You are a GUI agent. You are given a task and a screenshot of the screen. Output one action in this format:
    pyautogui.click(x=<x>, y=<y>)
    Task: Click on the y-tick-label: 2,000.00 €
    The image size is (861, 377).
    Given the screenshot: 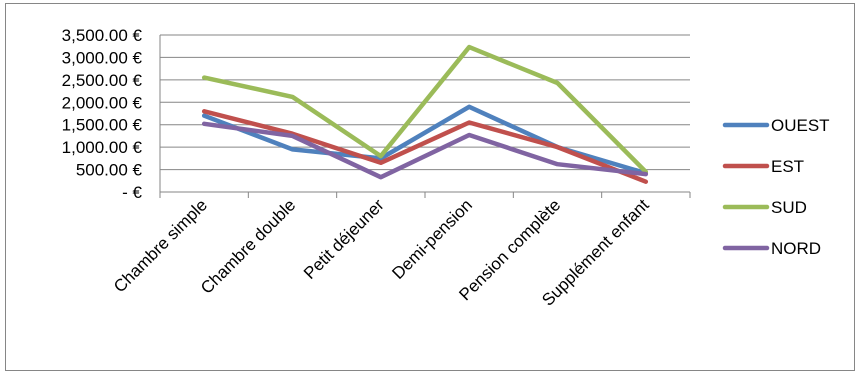 What is the action you would take?
    pyautogui.click(x=102, y=102)
    